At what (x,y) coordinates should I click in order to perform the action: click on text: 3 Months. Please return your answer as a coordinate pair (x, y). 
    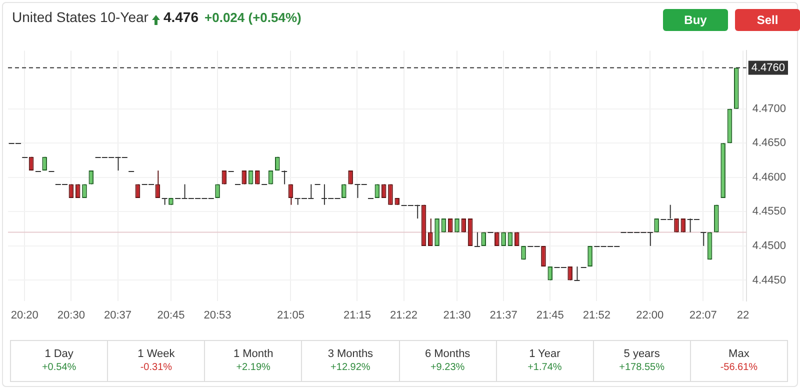
    Looking at the image, I should click on (350, 354).